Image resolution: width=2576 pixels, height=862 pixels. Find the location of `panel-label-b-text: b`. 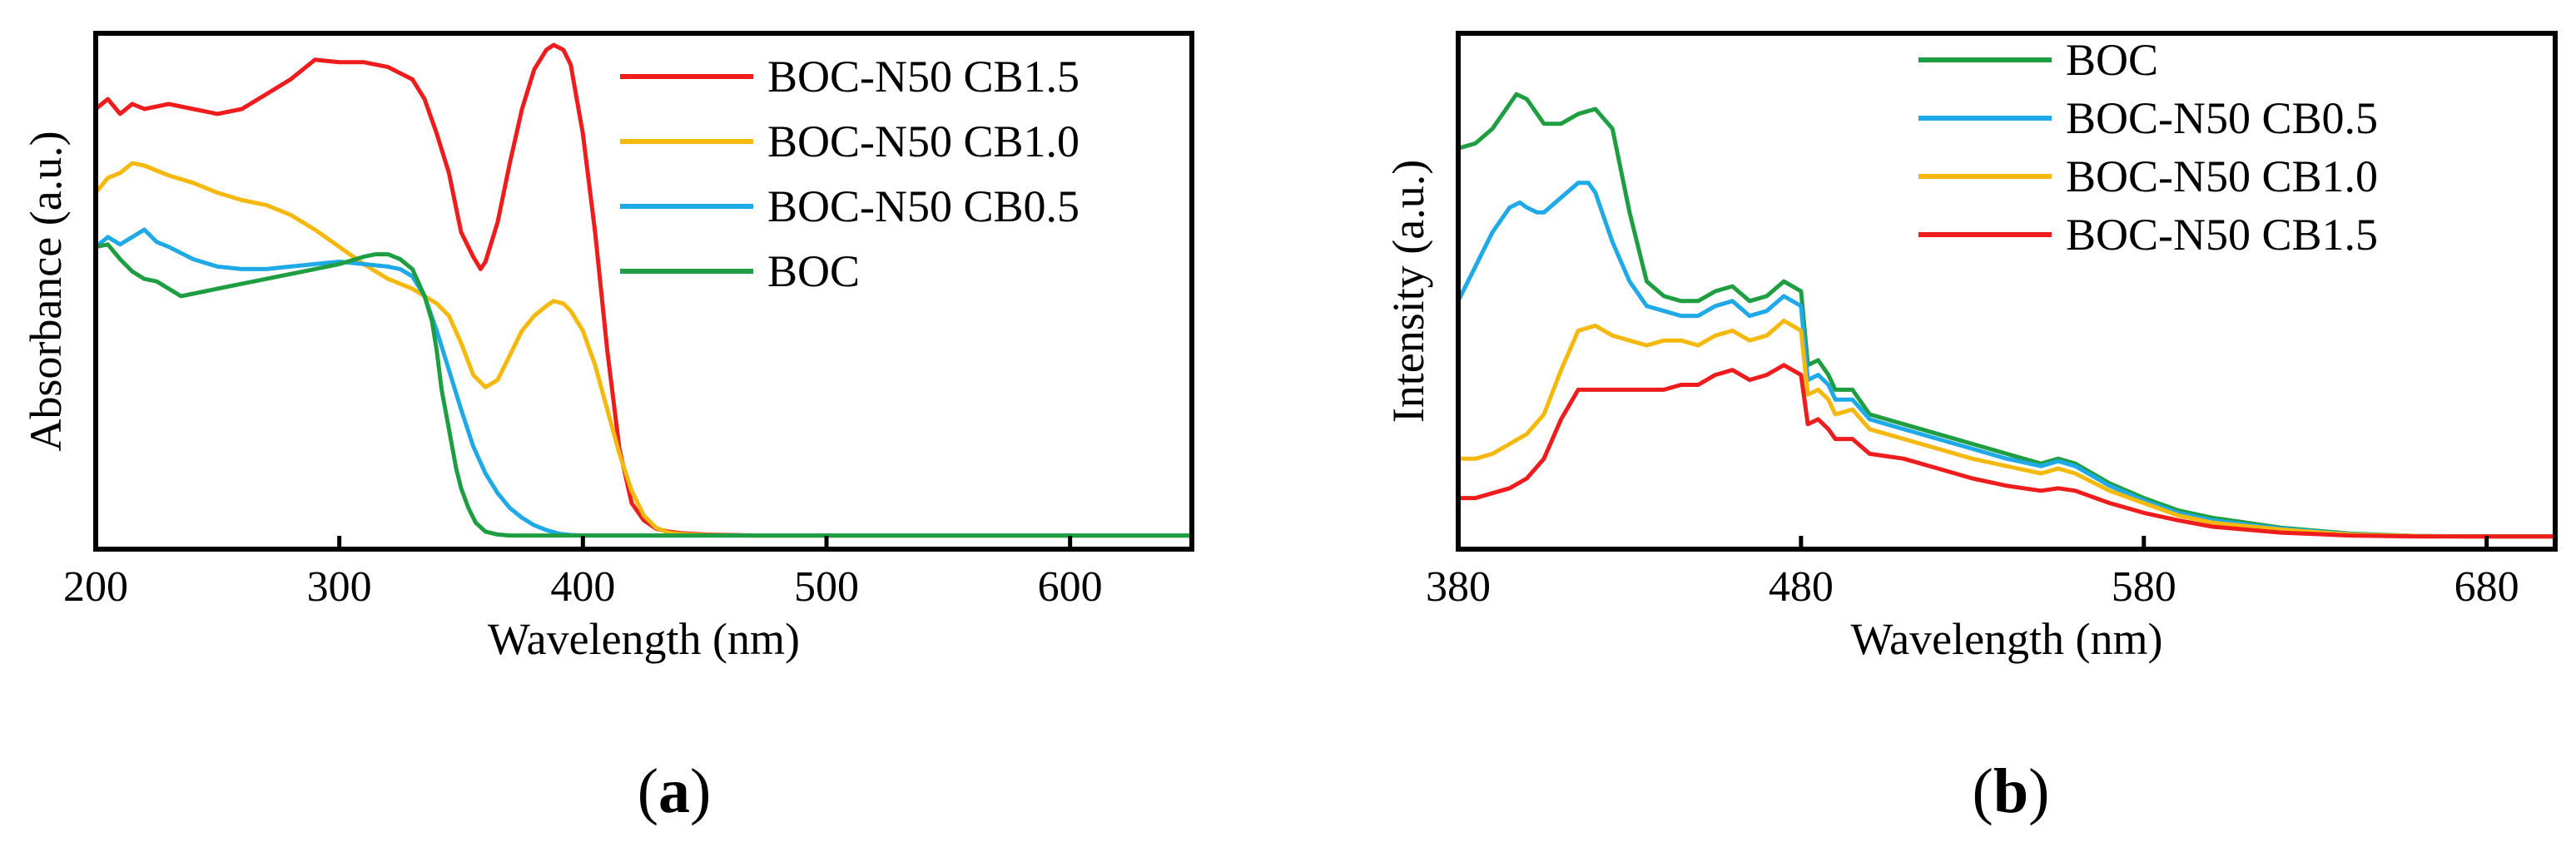

panel-label-b-text: b is located at coordinates (2011, 791).